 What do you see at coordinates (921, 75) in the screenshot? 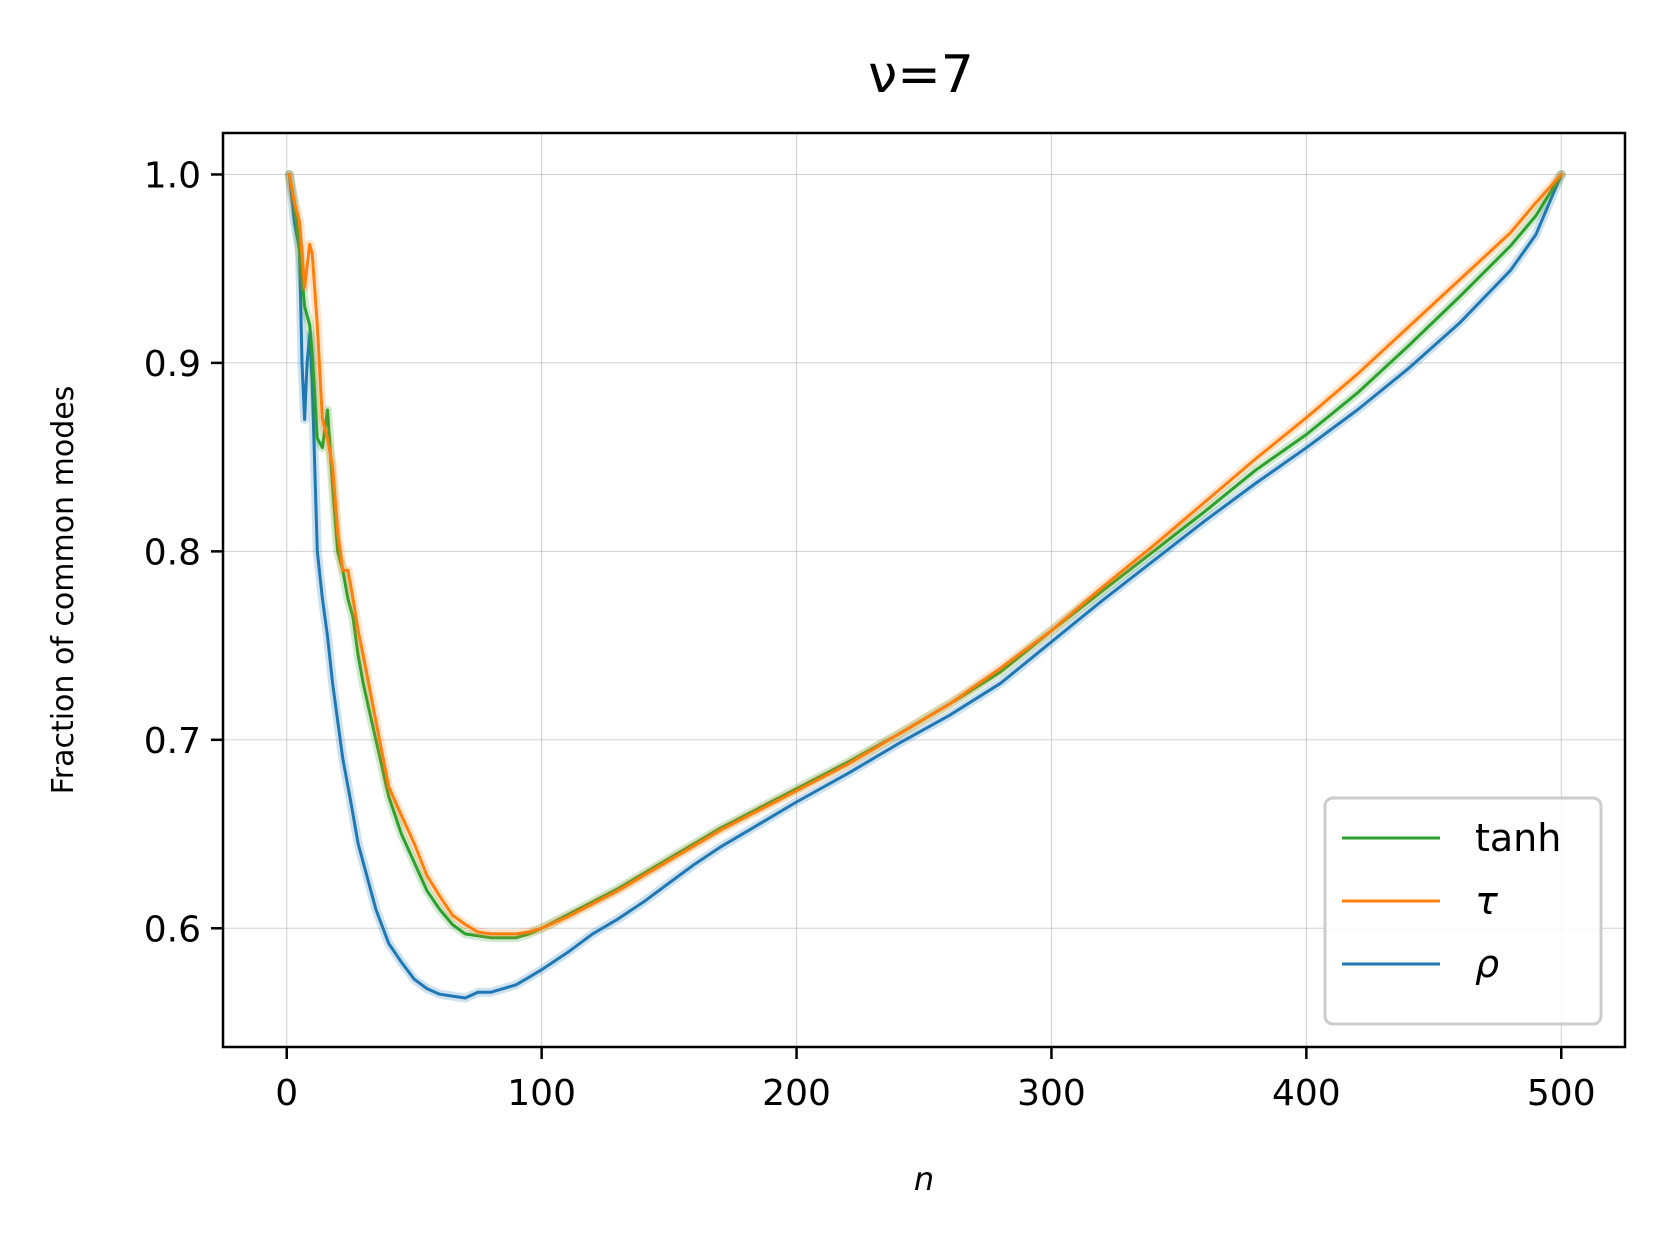
I see `chart-title: ν=7` at bounding box center [921, 75].